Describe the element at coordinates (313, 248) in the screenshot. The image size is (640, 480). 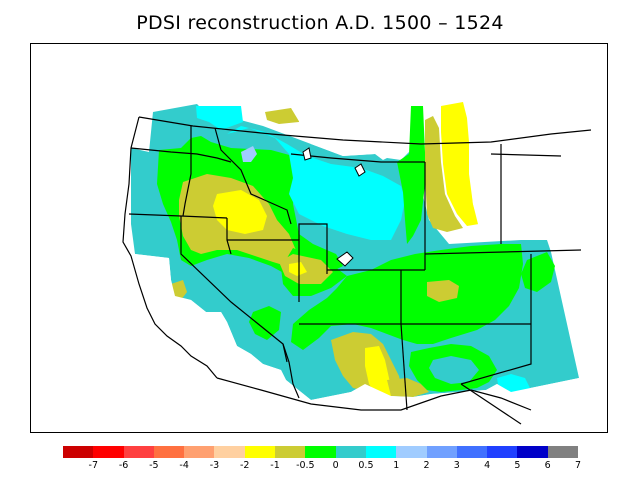
I see `ut-wy-id-border` at that location.